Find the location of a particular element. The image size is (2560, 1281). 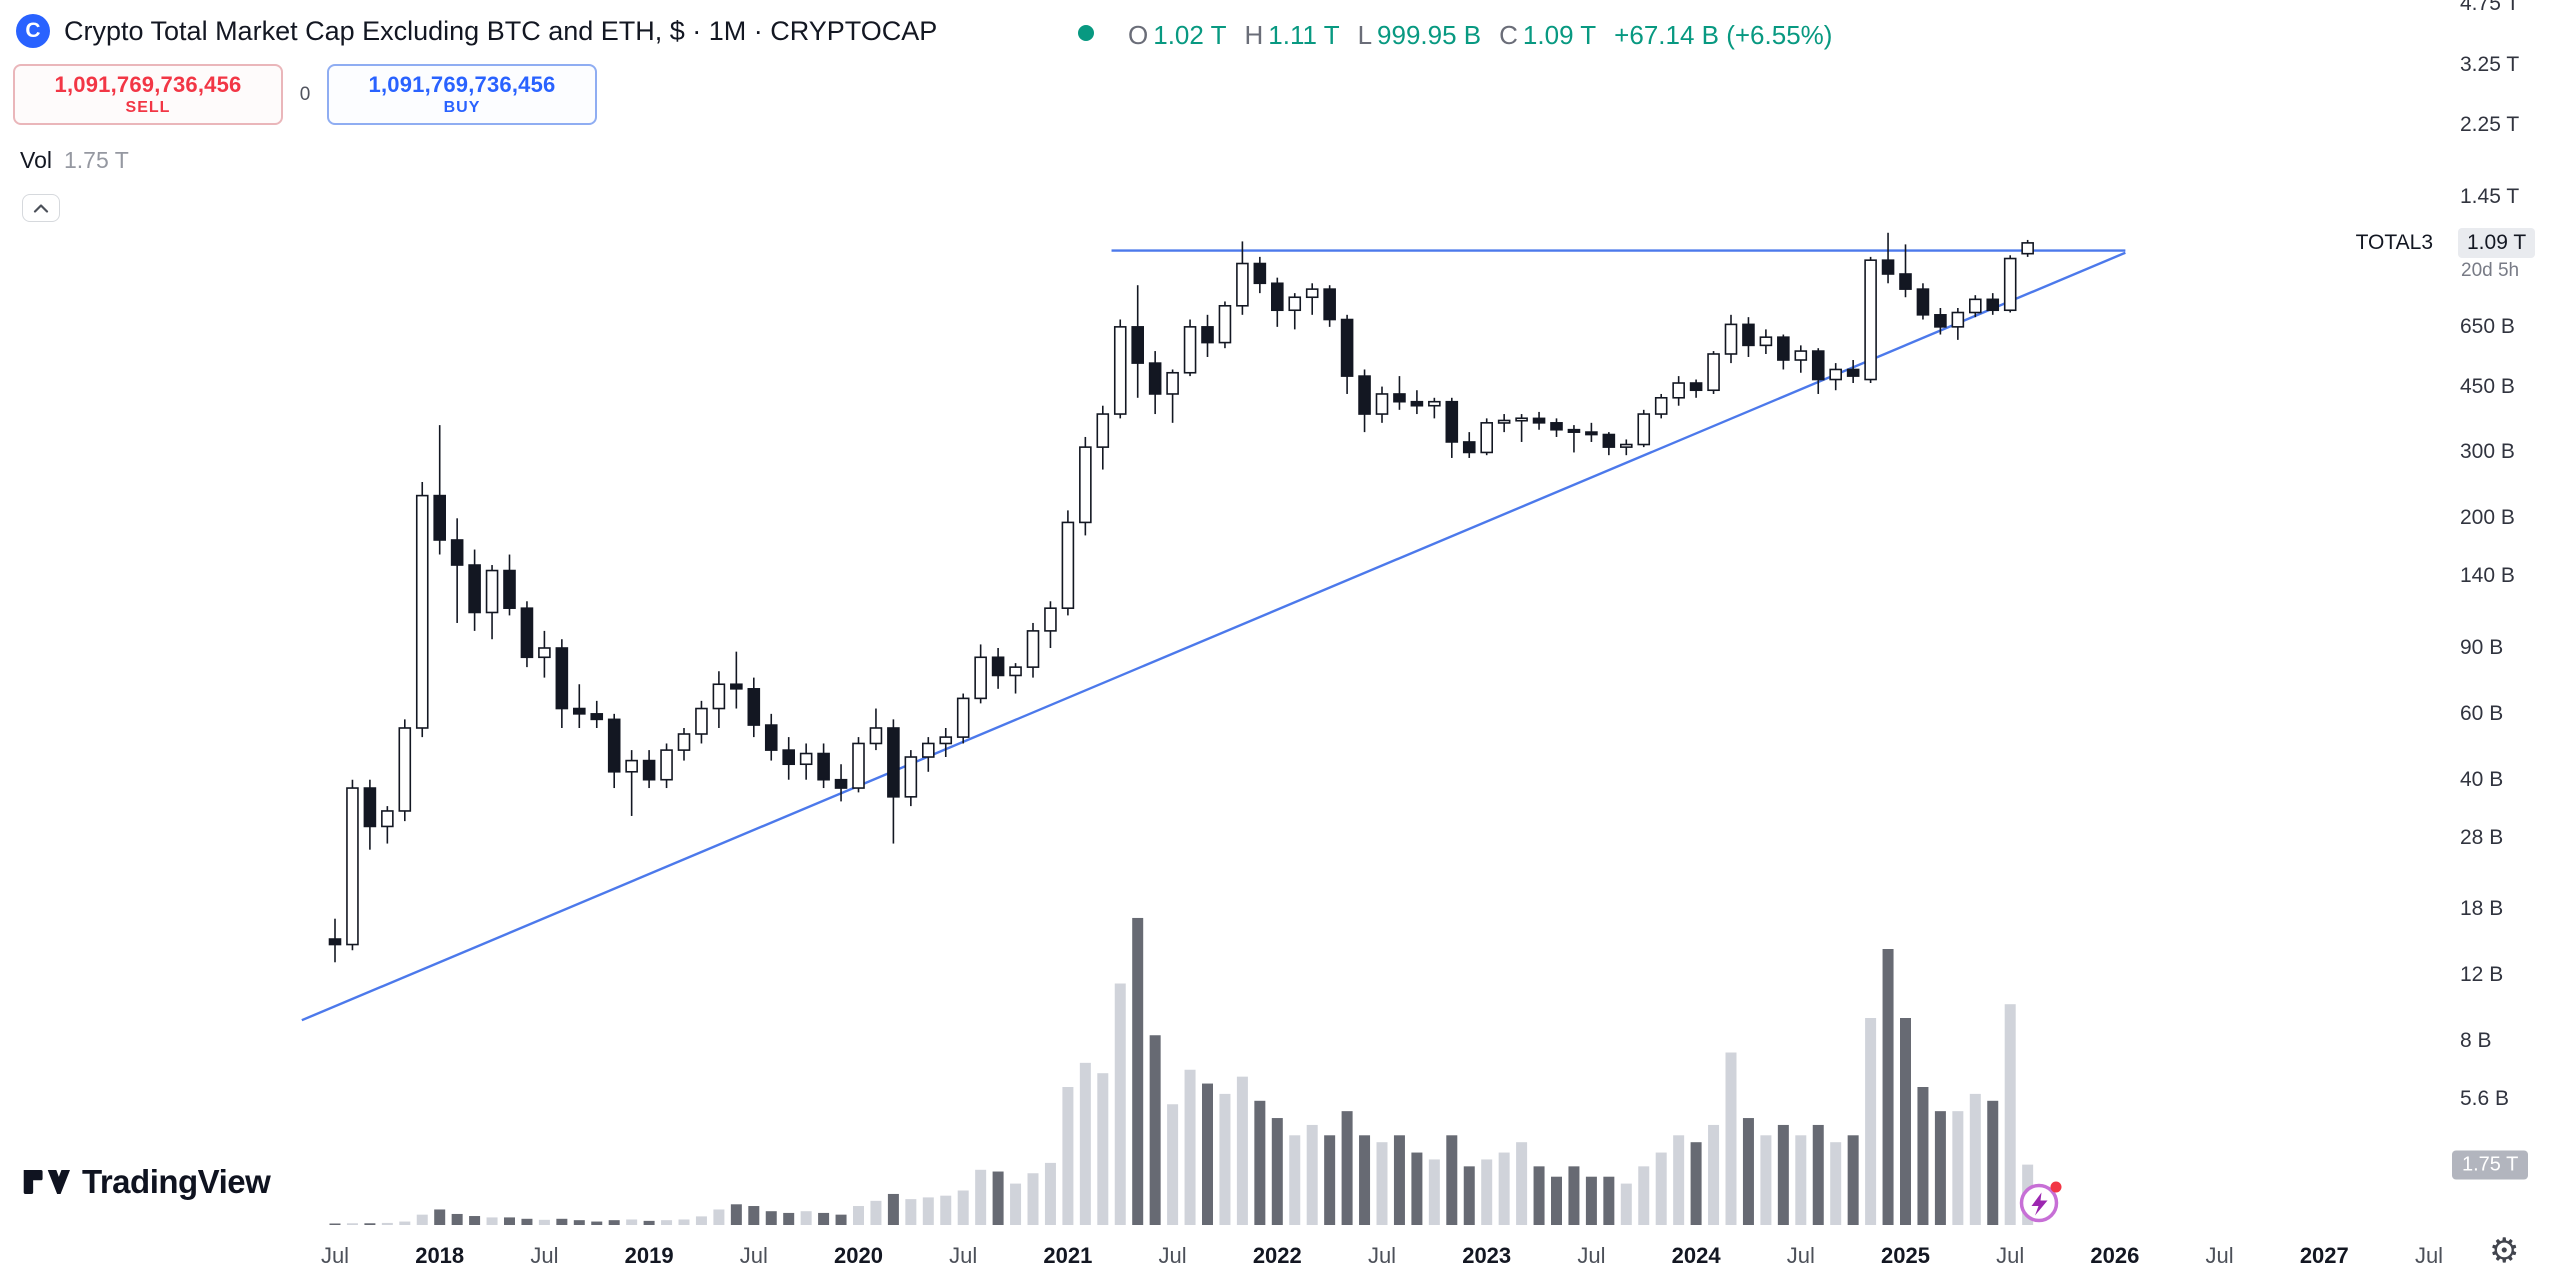

time-axis-label: 2020 is located at coordinates (858, 1255).